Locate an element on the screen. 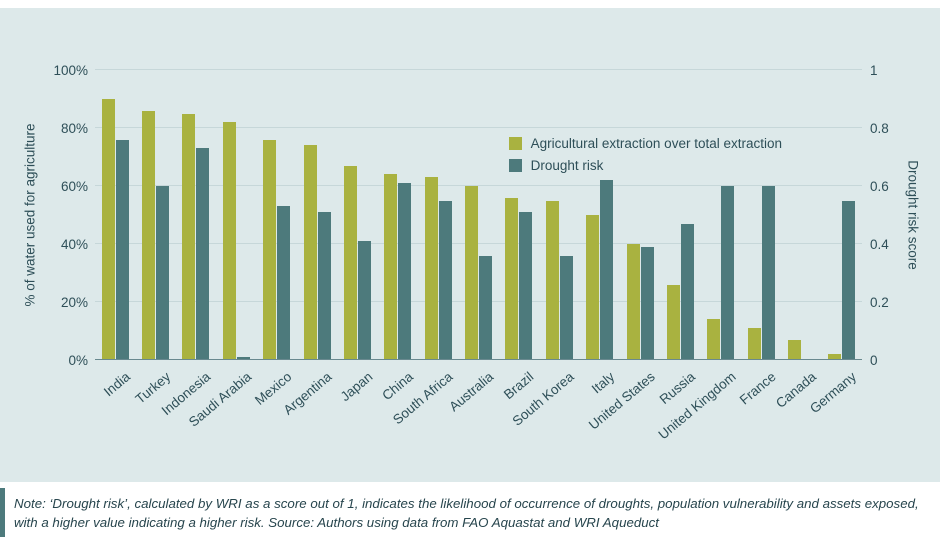  bar-group: Australia is located at coordinates (472, 242).